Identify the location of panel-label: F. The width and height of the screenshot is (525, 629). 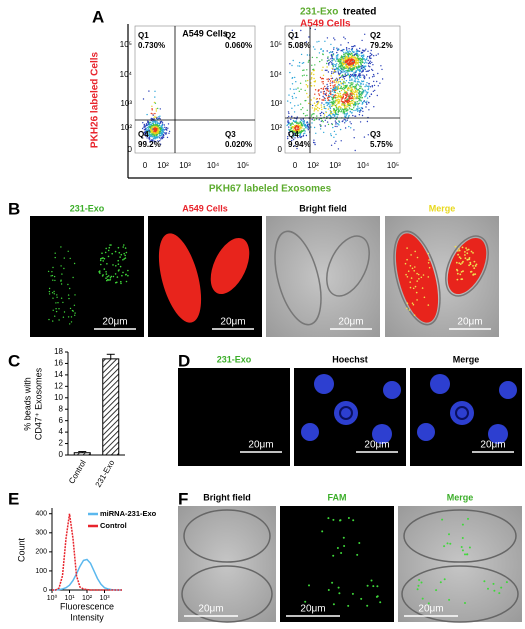
(183, 498).